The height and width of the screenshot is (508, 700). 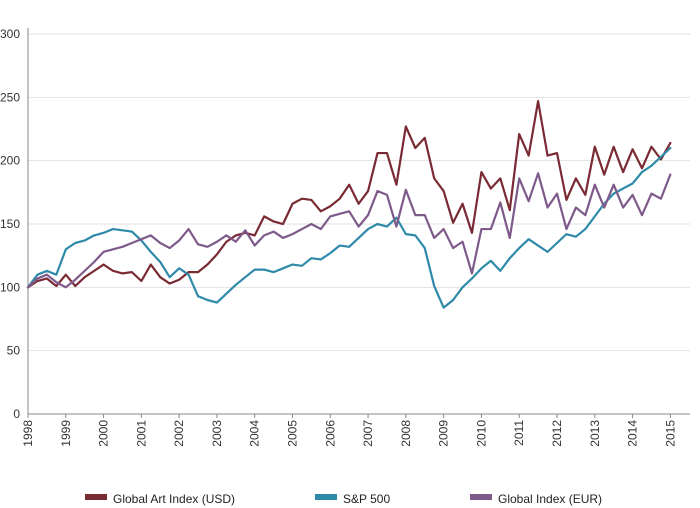 I want to click on x-tick-label: 2009, so click(x=444, y=433).